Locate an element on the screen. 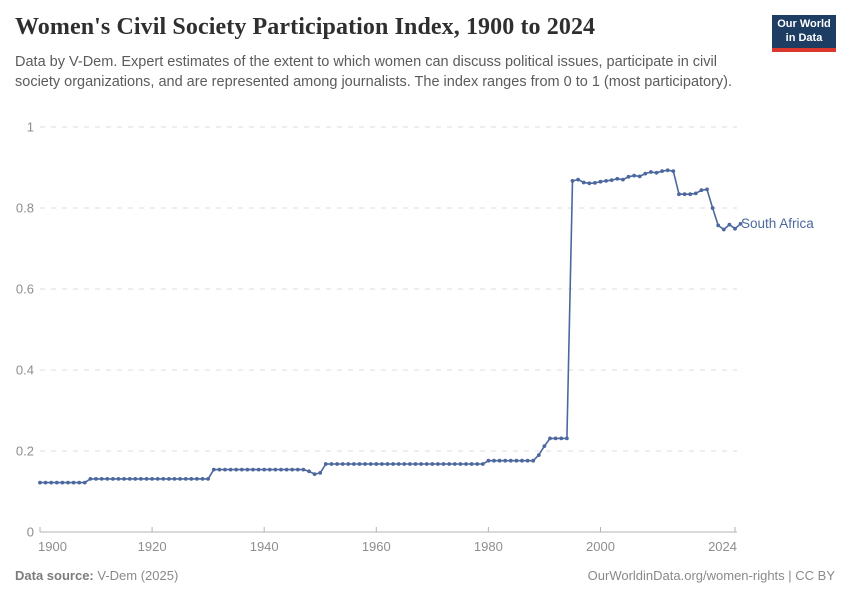 The image size is (850, 600). data-source-value: V-Dem (2025) is located at coordinates (136, 575).